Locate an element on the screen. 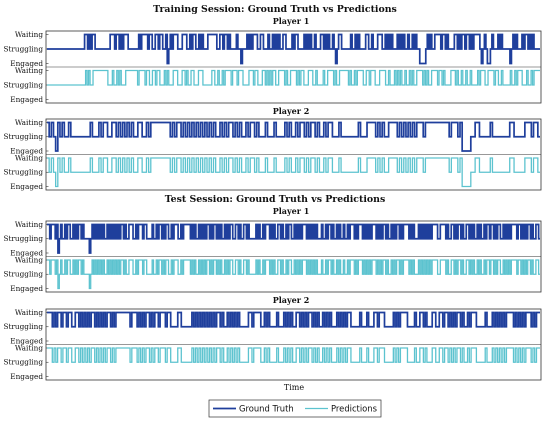 The image size is (550, 427). legend-label-ground-truth: Ground Truth is located at coordinates (266, 409).